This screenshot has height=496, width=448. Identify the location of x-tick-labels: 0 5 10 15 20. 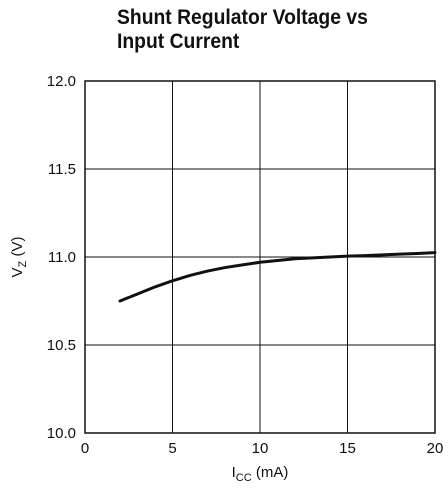
(262, 448).